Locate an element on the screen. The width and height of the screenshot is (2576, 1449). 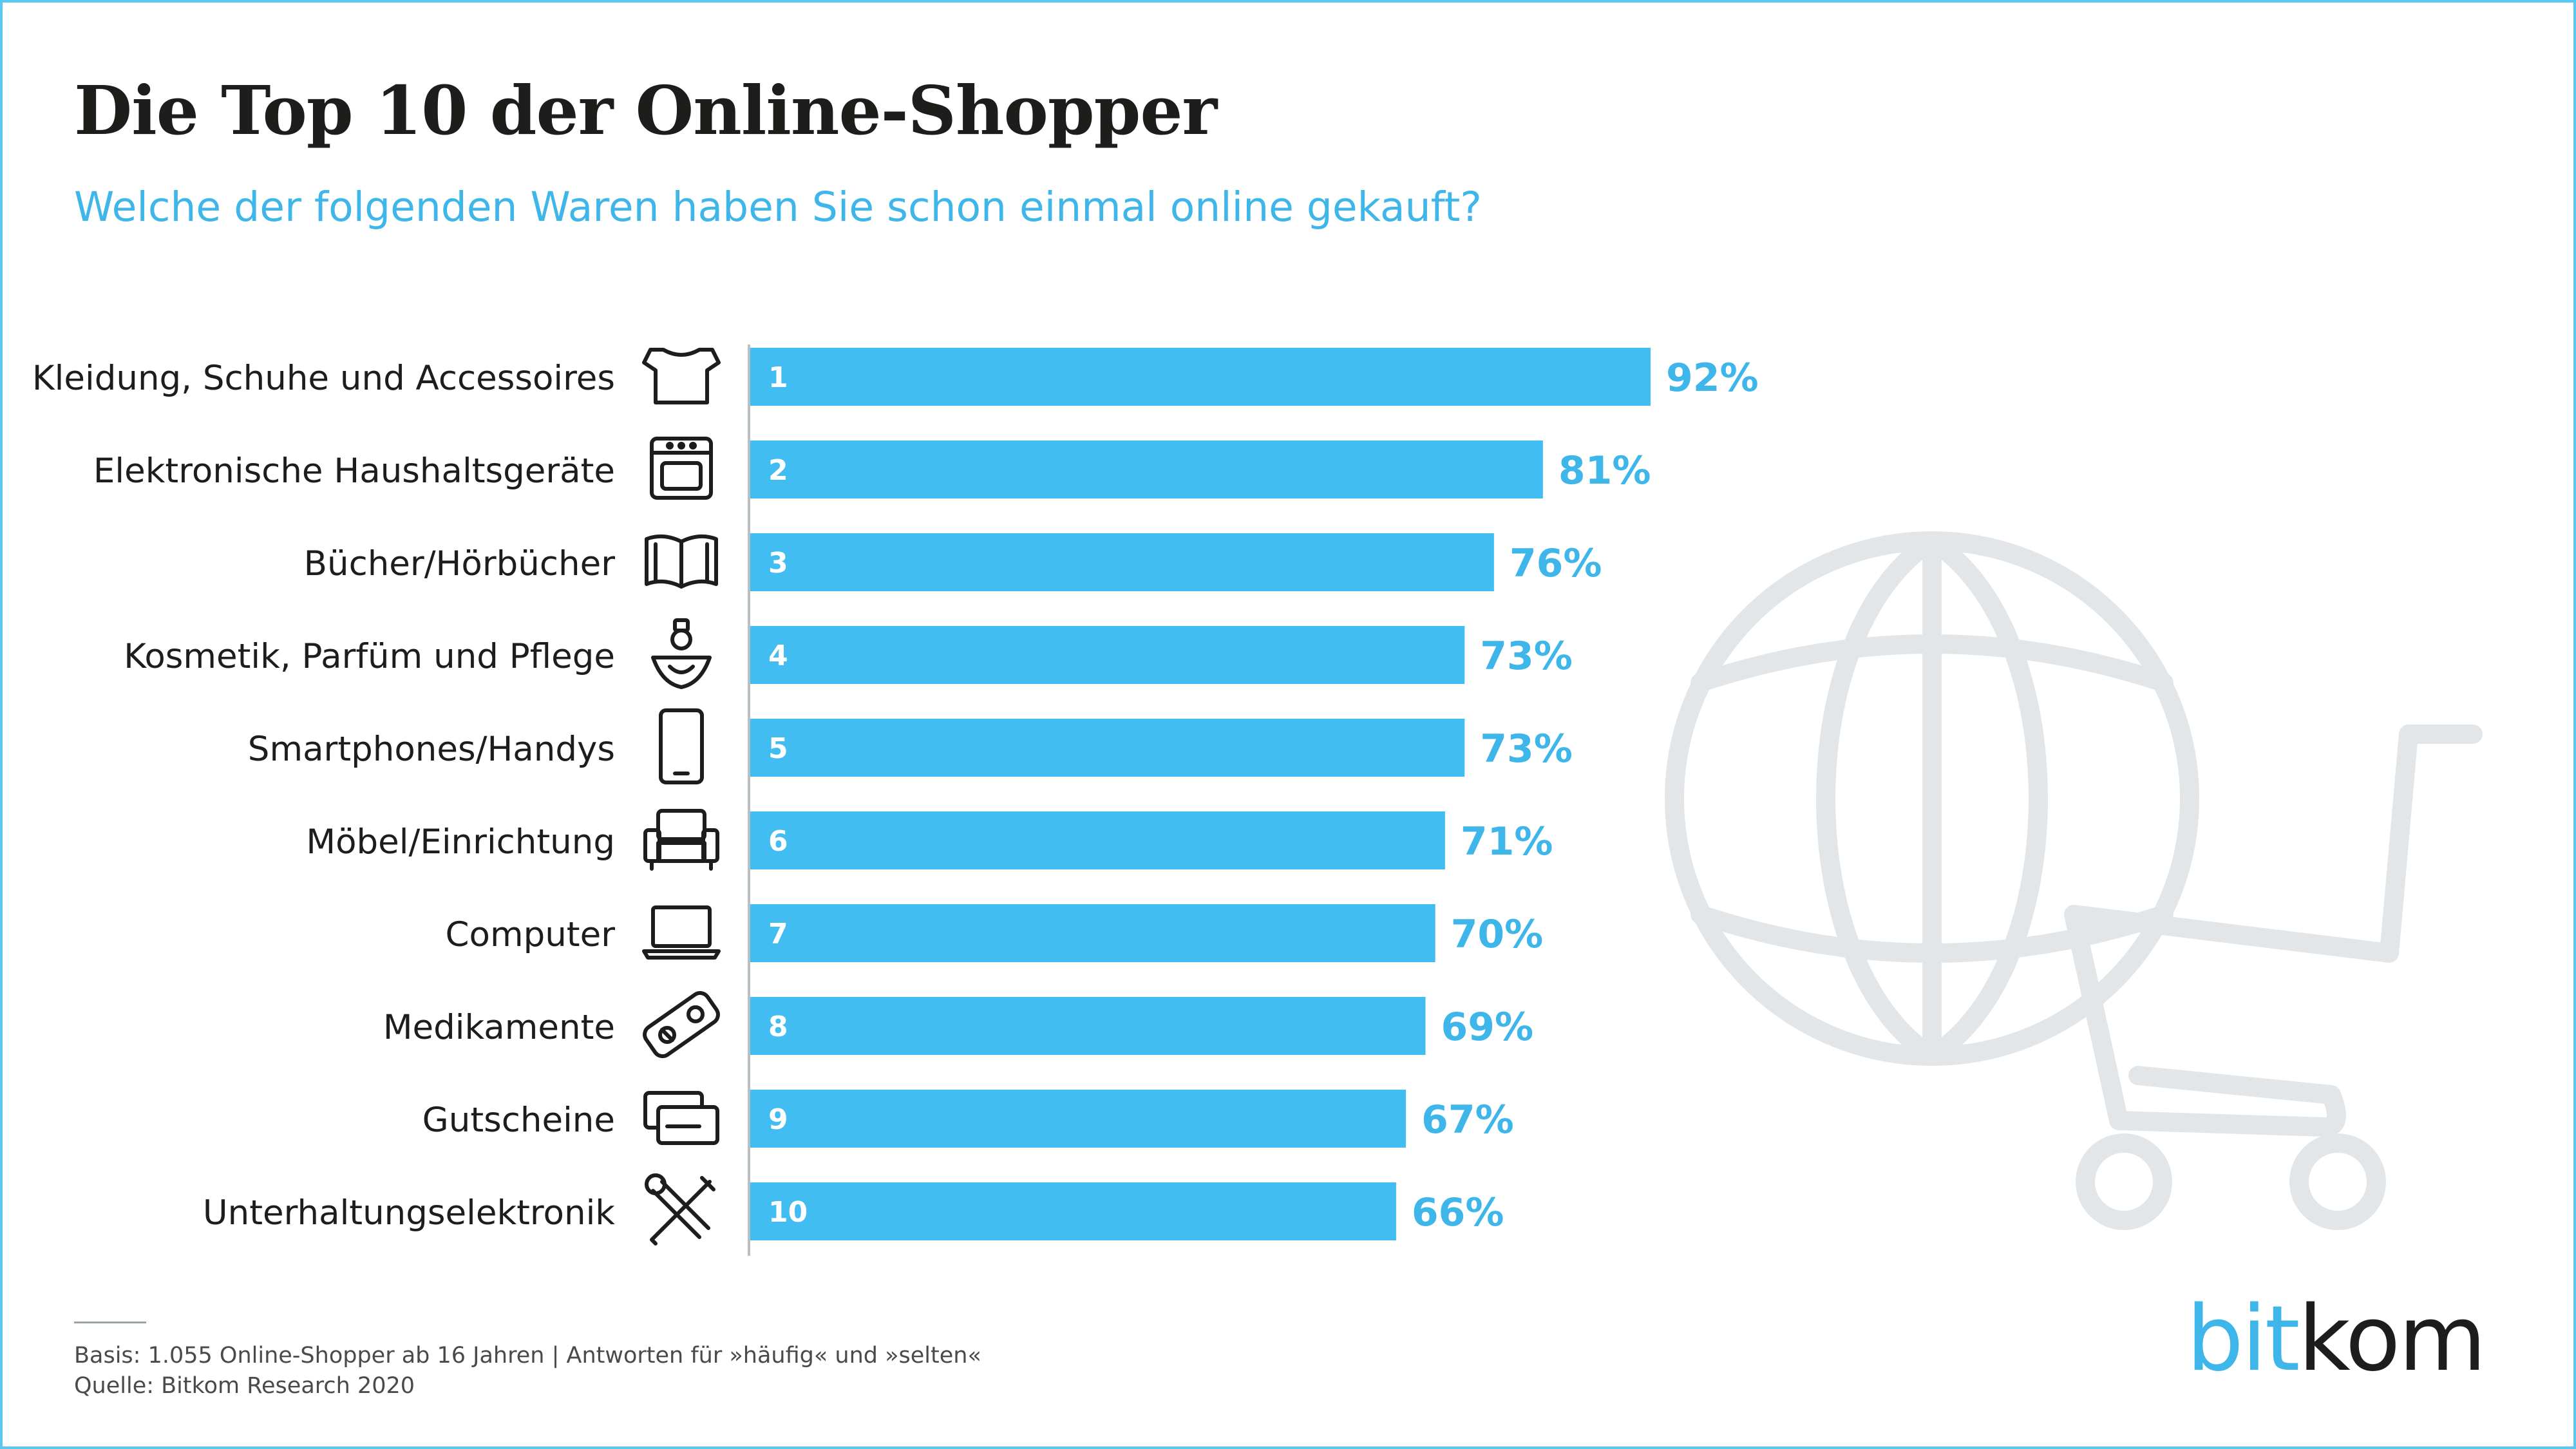
pills-icon is located at coordinates (682, 1025).